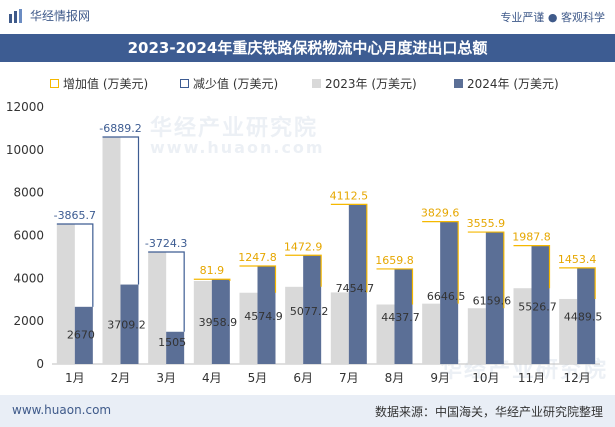 The image size is (615, 427). I want to click on change-label: -6889.2, so click(120, 128).